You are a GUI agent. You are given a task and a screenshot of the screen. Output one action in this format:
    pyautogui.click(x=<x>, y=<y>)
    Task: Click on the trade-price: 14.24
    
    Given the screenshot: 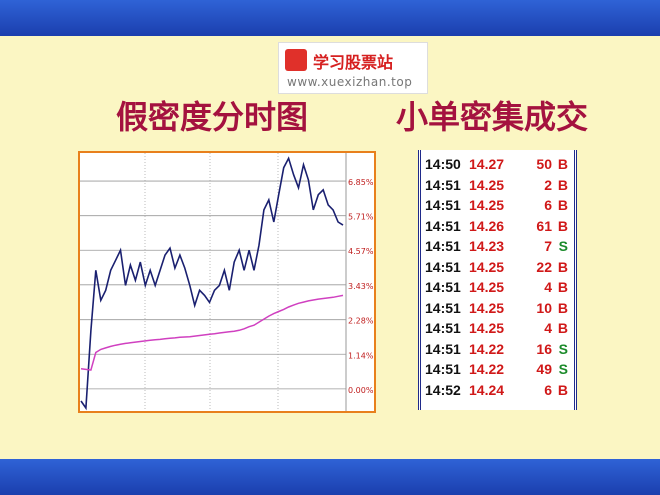 What is the action you would take?
    pyautogui.click(x=487, y=389)
    